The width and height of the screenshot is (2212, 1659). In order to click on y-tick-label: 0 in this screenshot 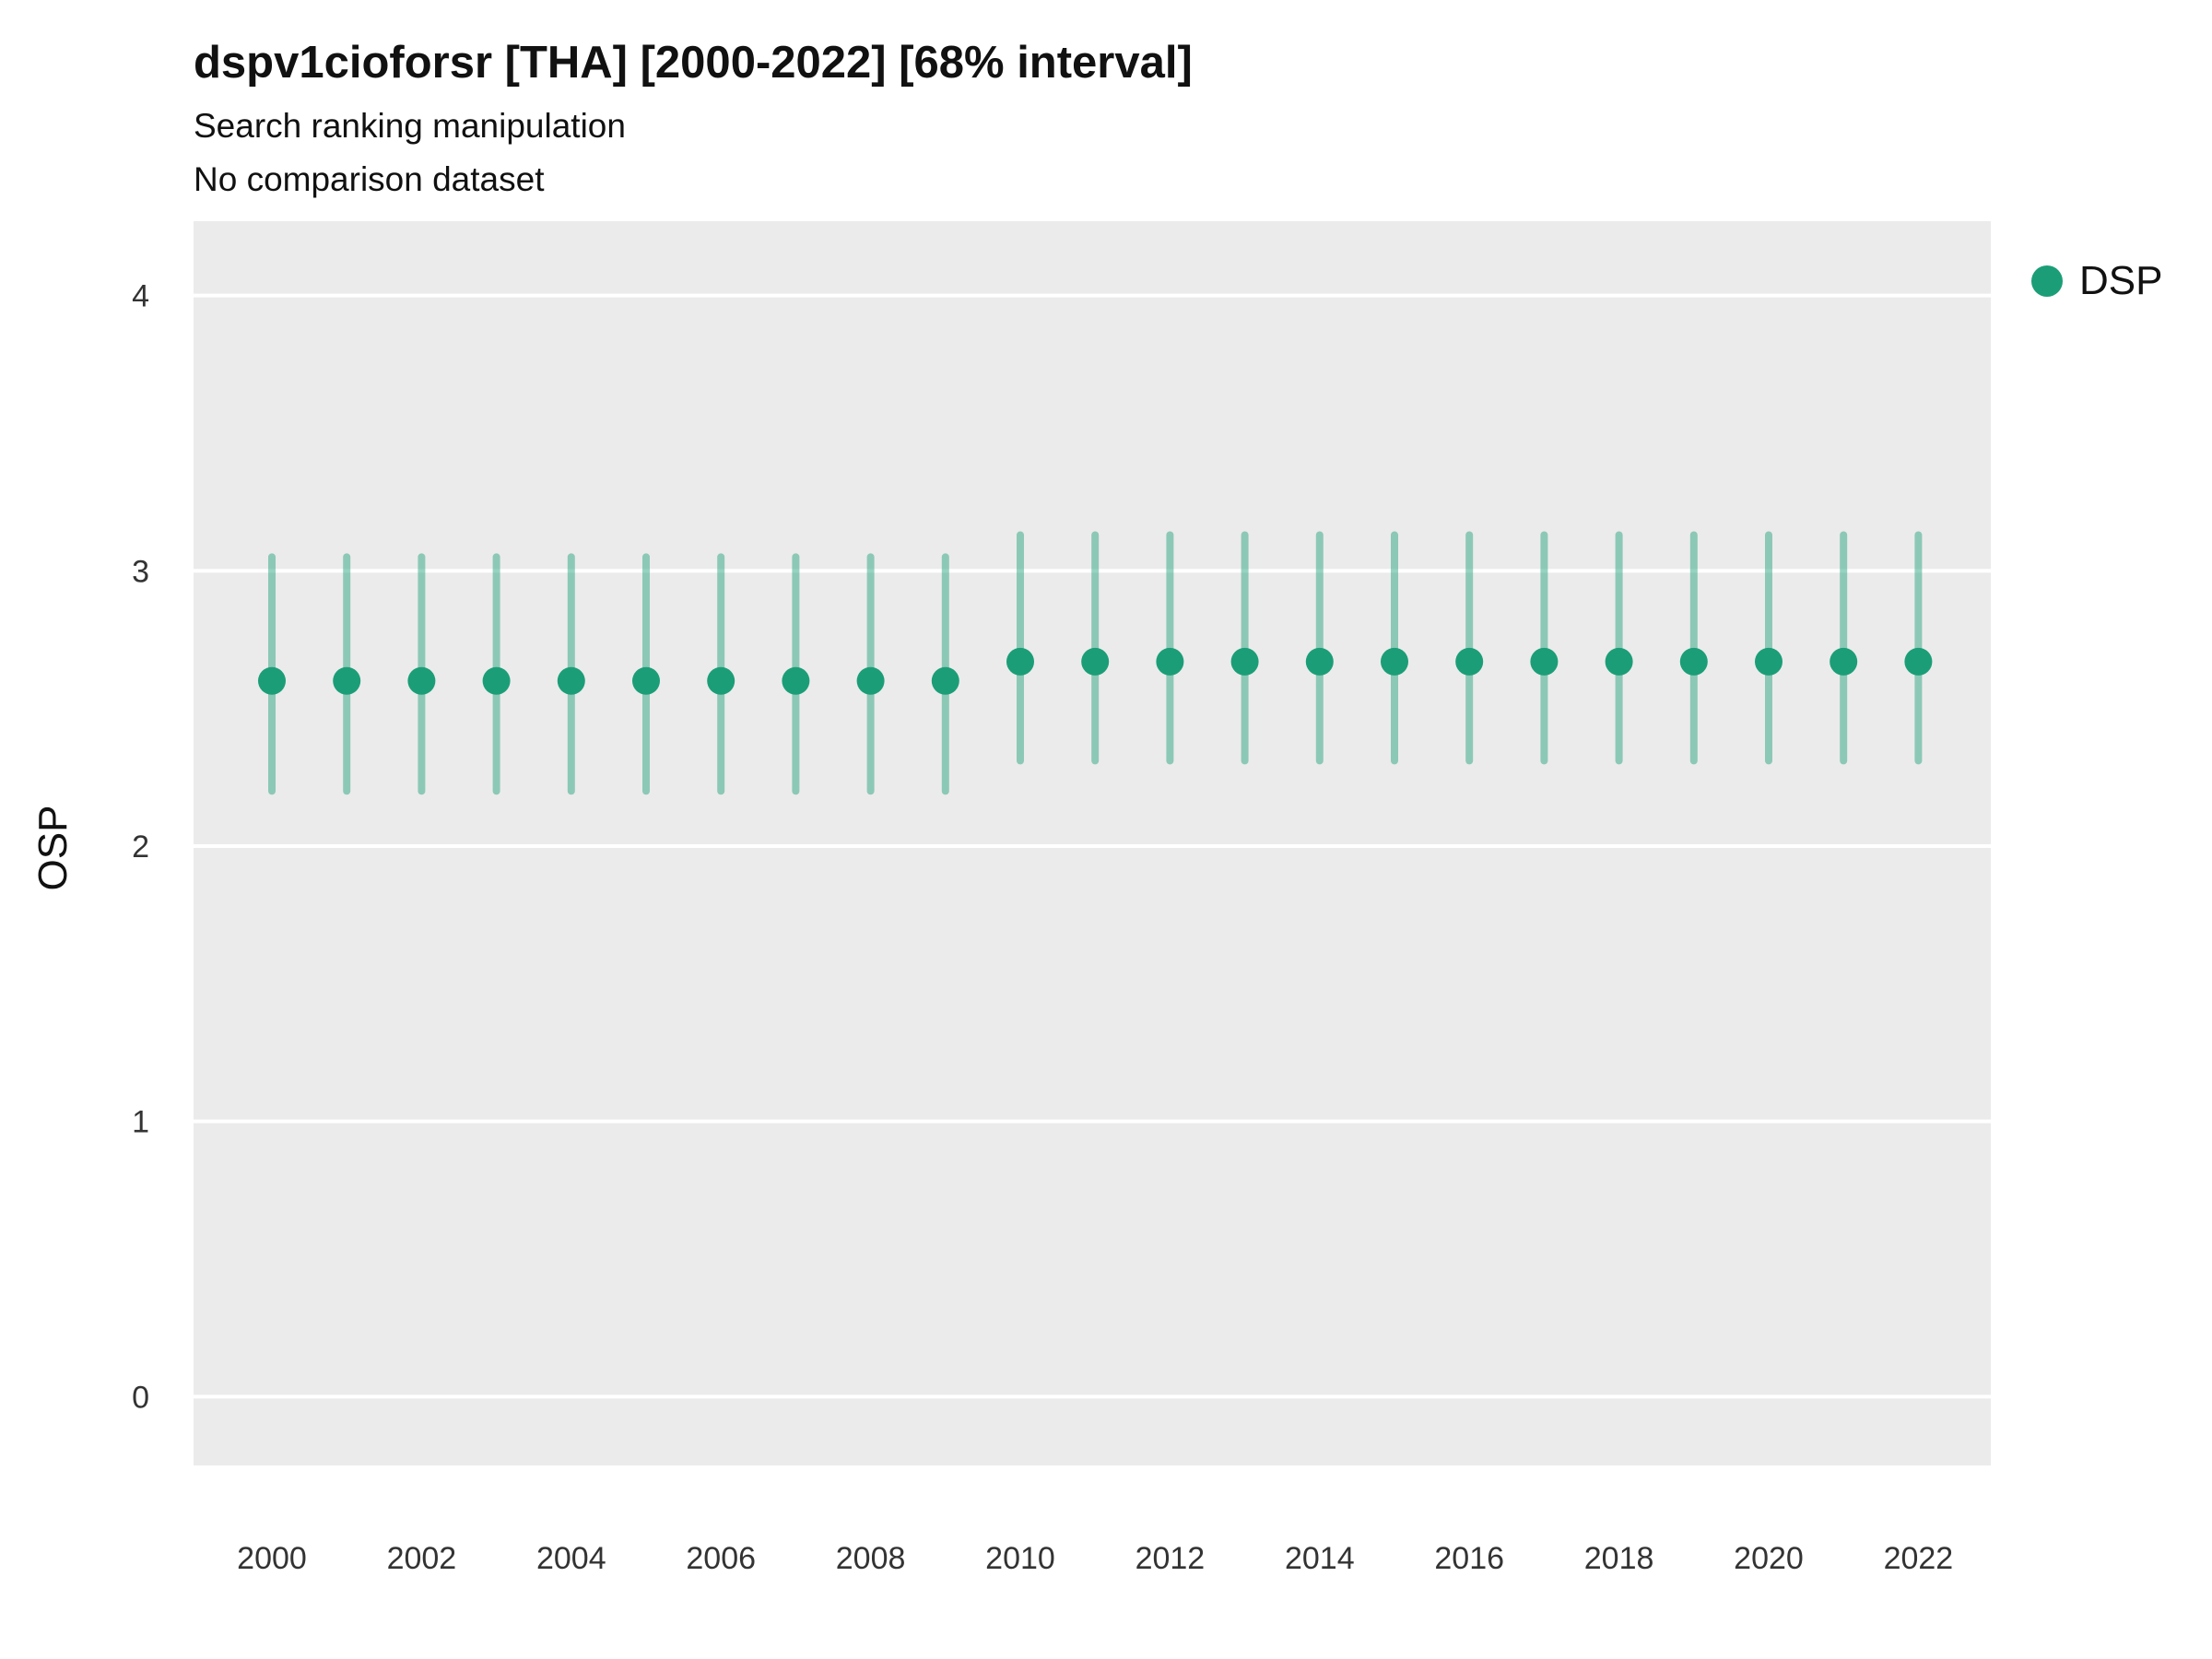, I will do `click(140, 1397)`.